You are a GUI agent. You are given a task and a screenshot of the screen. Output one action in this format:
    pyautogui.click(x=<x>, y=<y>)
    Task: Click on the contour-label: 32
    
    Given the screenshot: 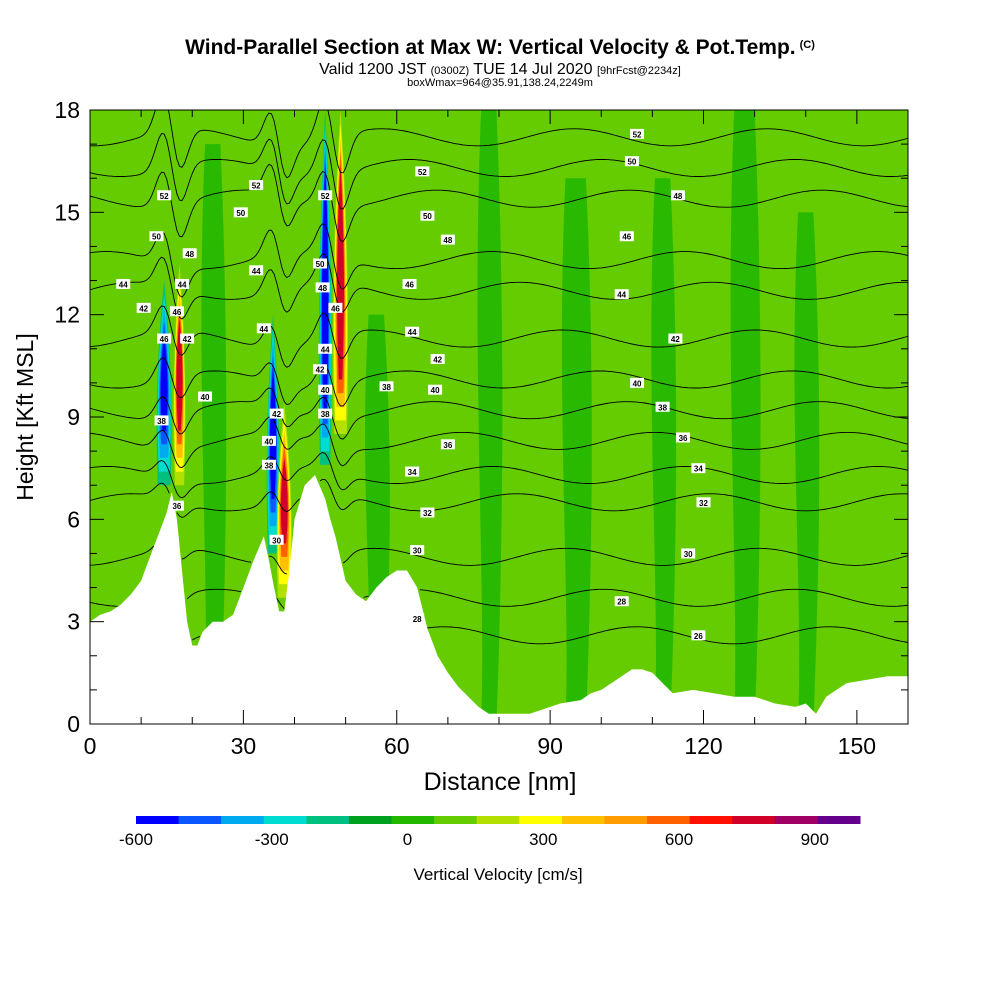 What is the action you would take?
    pyautogui.click(x=427, y=512)
    